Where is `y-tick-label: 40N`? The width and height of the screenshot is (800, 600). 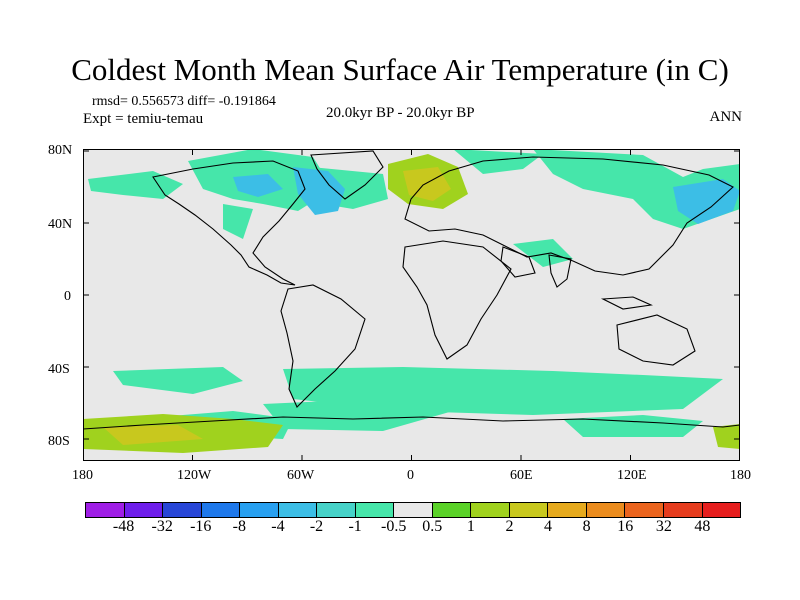
y-tick-label: 40N is located at coordinates (60, 224).